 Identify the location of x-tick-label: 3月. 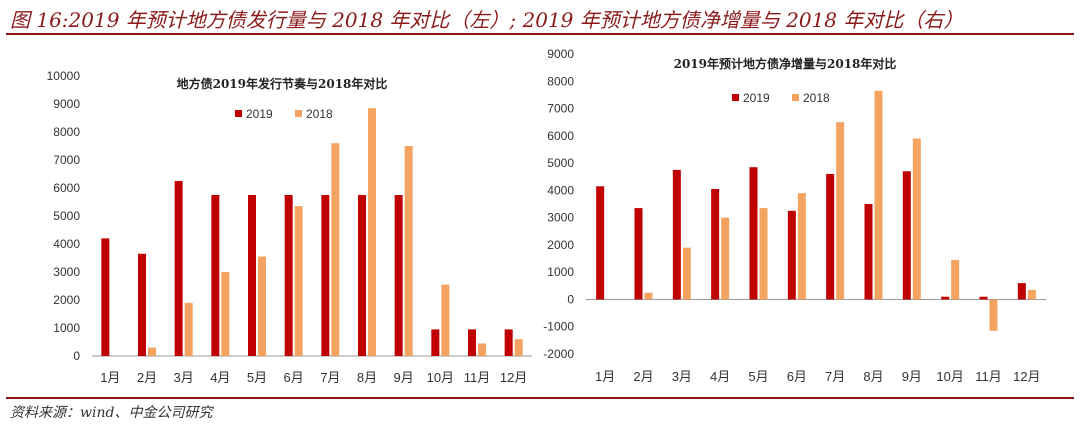
(682, 376).